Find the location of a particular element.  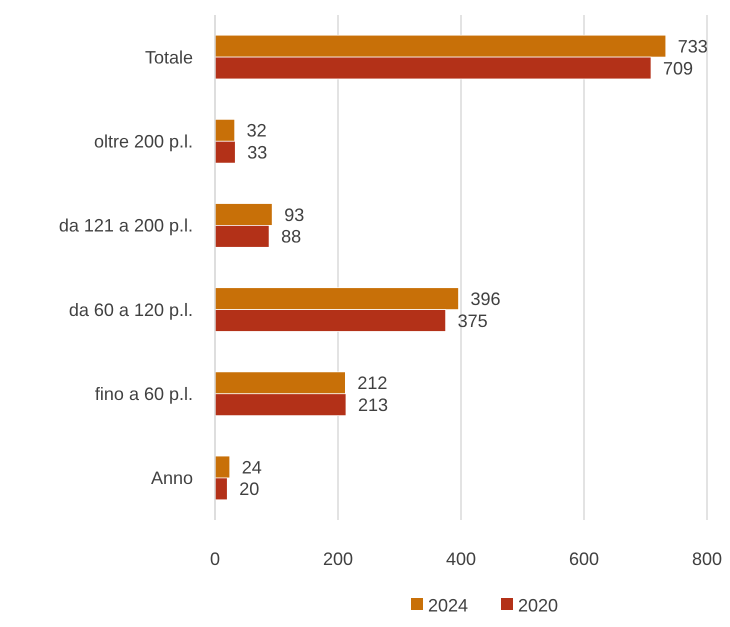

data-label: 32 is located at coordinates (256, 130).